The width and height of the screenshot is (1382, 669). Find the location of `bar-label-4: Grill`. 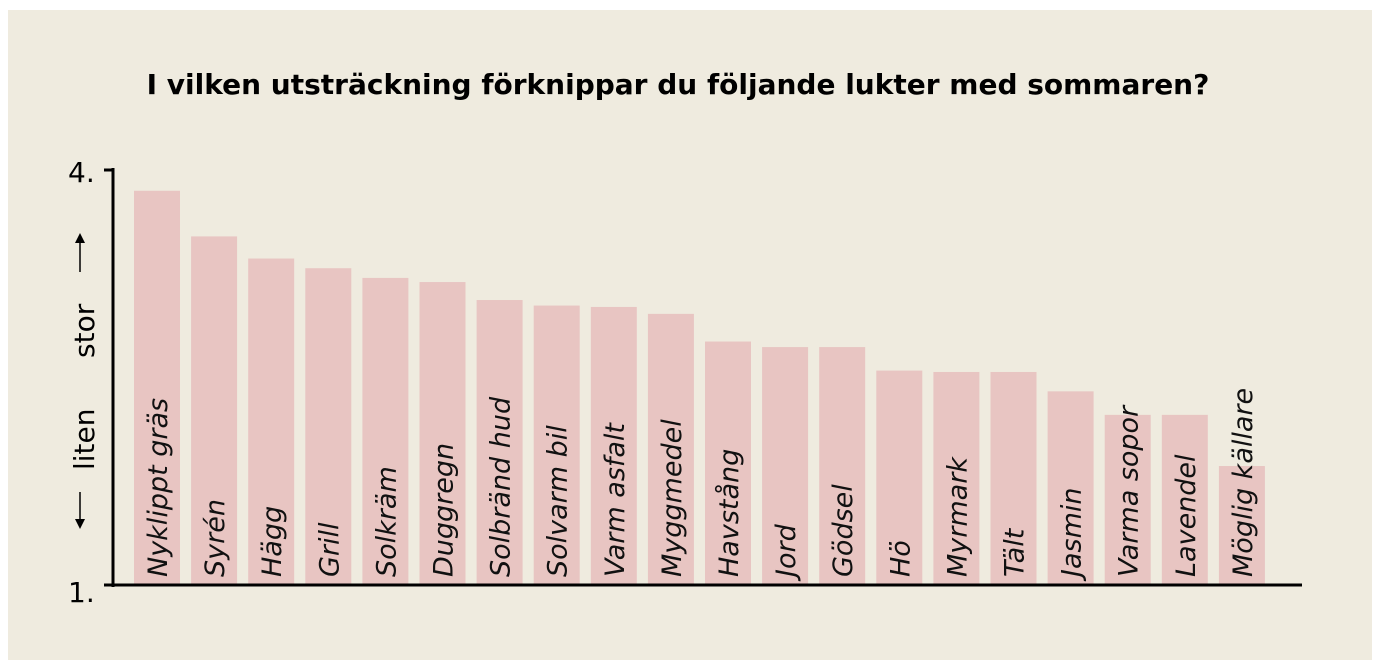

bar-label-4: Grill is located at coordinates (329, 549).